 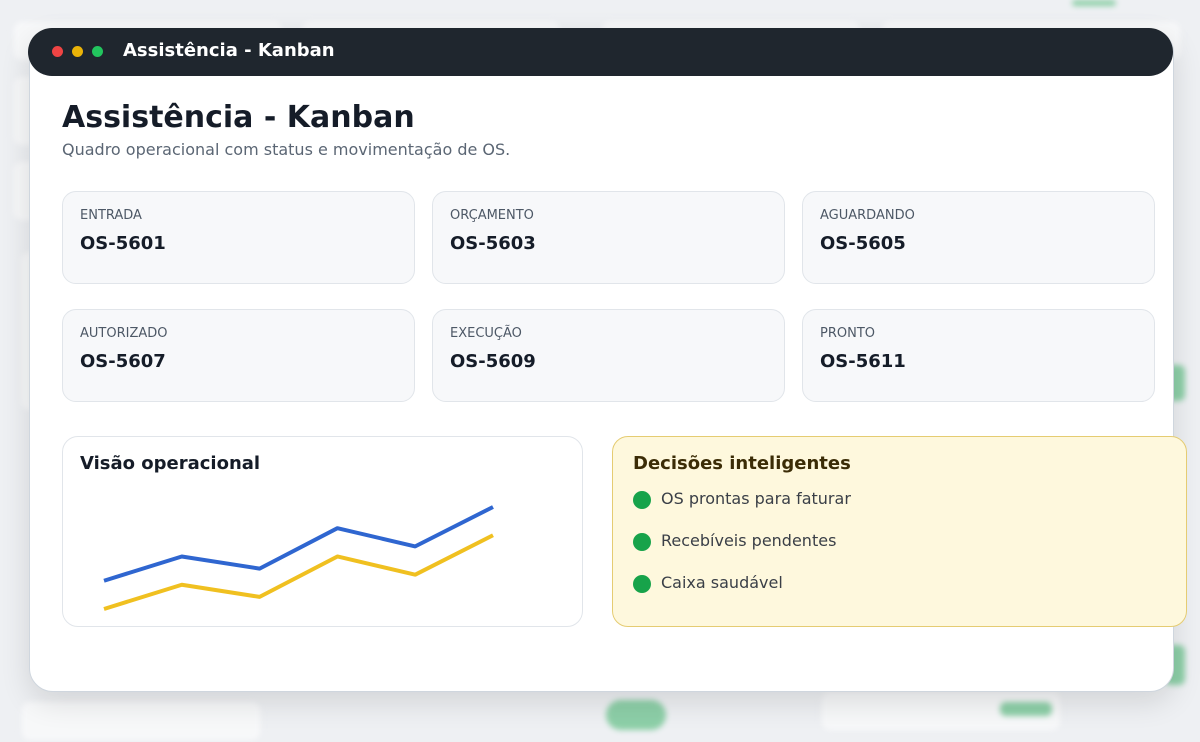 I want to click on card-label: ENTRADA, so click(x=111, y=215).